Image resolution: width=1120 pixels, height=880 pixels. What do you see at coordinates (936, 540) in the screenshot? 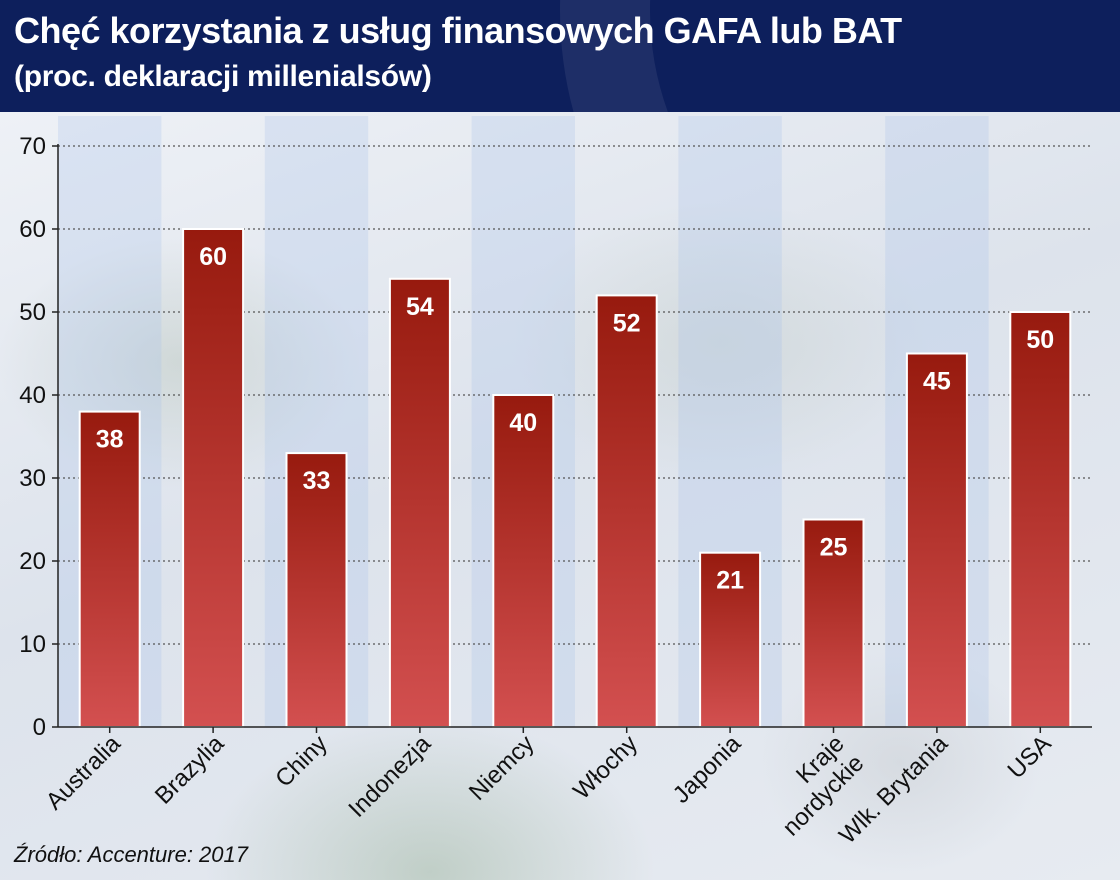
I see `bar-wlk-brytania` at bounding box center [936, 540].